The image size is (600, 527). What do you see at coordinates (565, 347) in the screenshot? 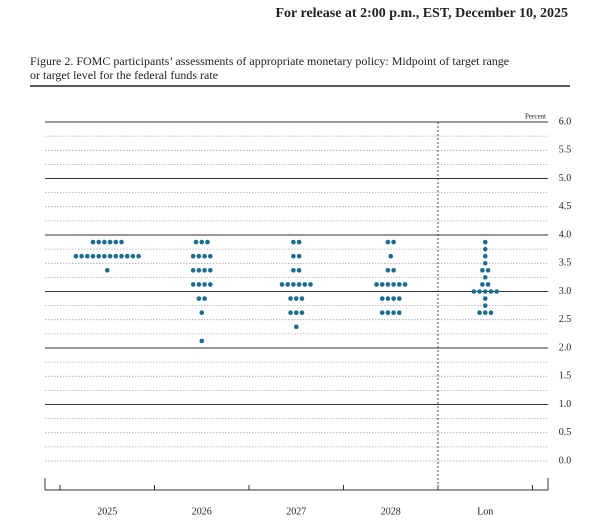
I see `y-tick-label: 2.0` at bounding box center [565, 347].